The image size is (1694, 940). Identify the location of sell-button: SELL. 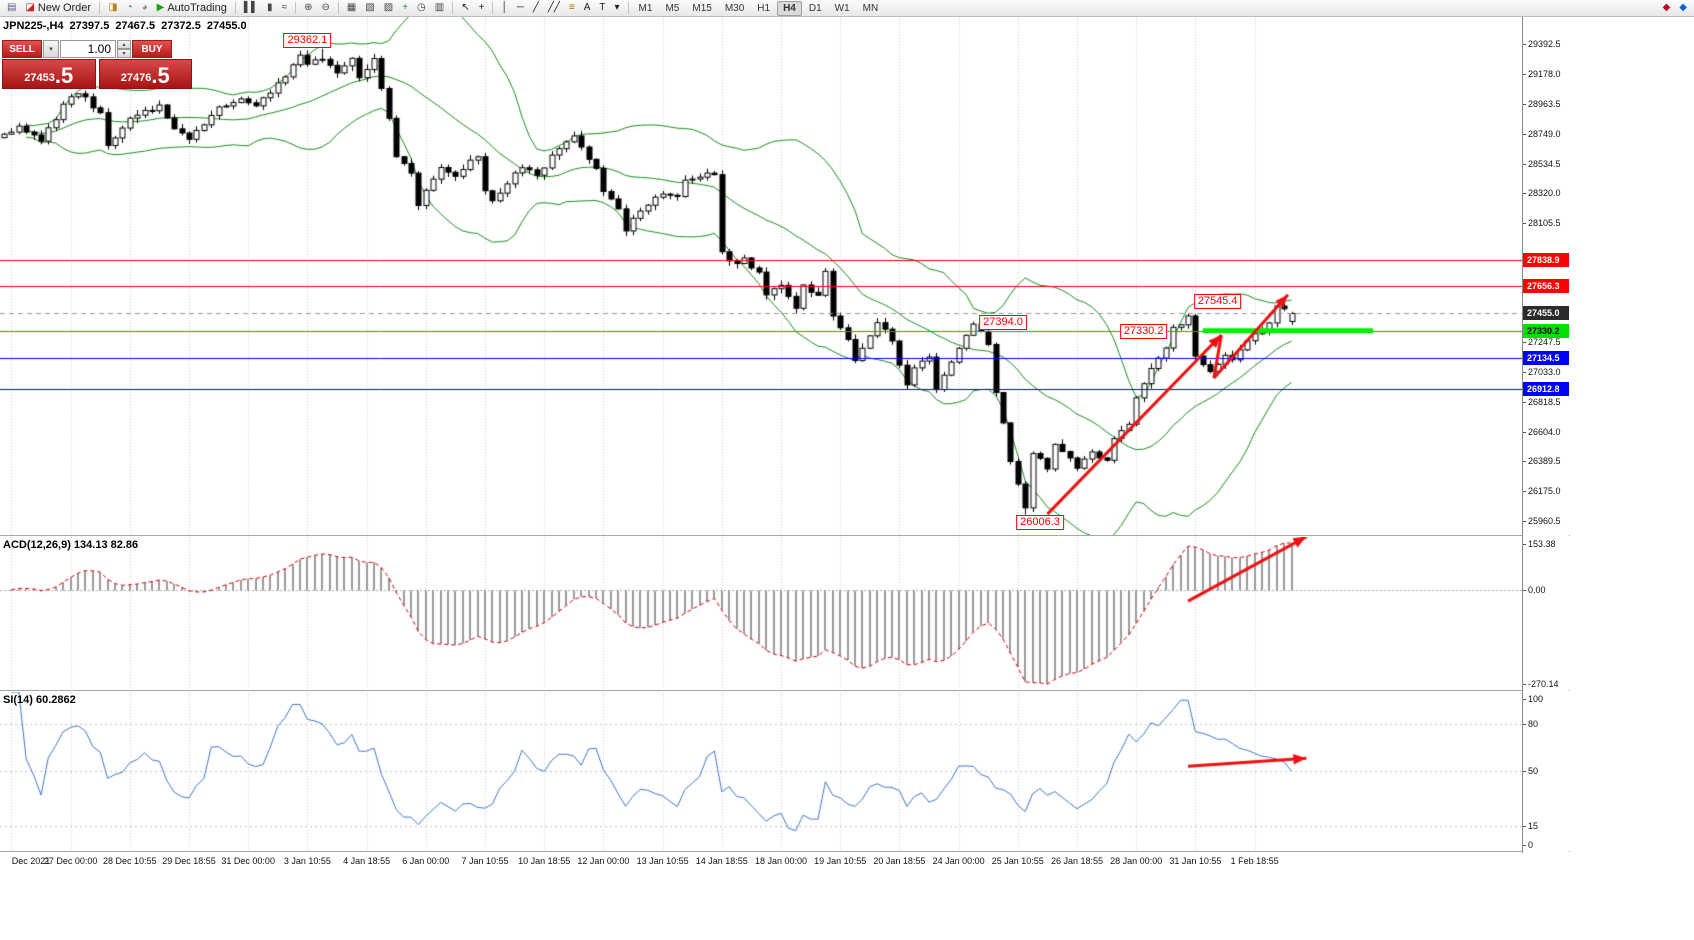
(22, 49).